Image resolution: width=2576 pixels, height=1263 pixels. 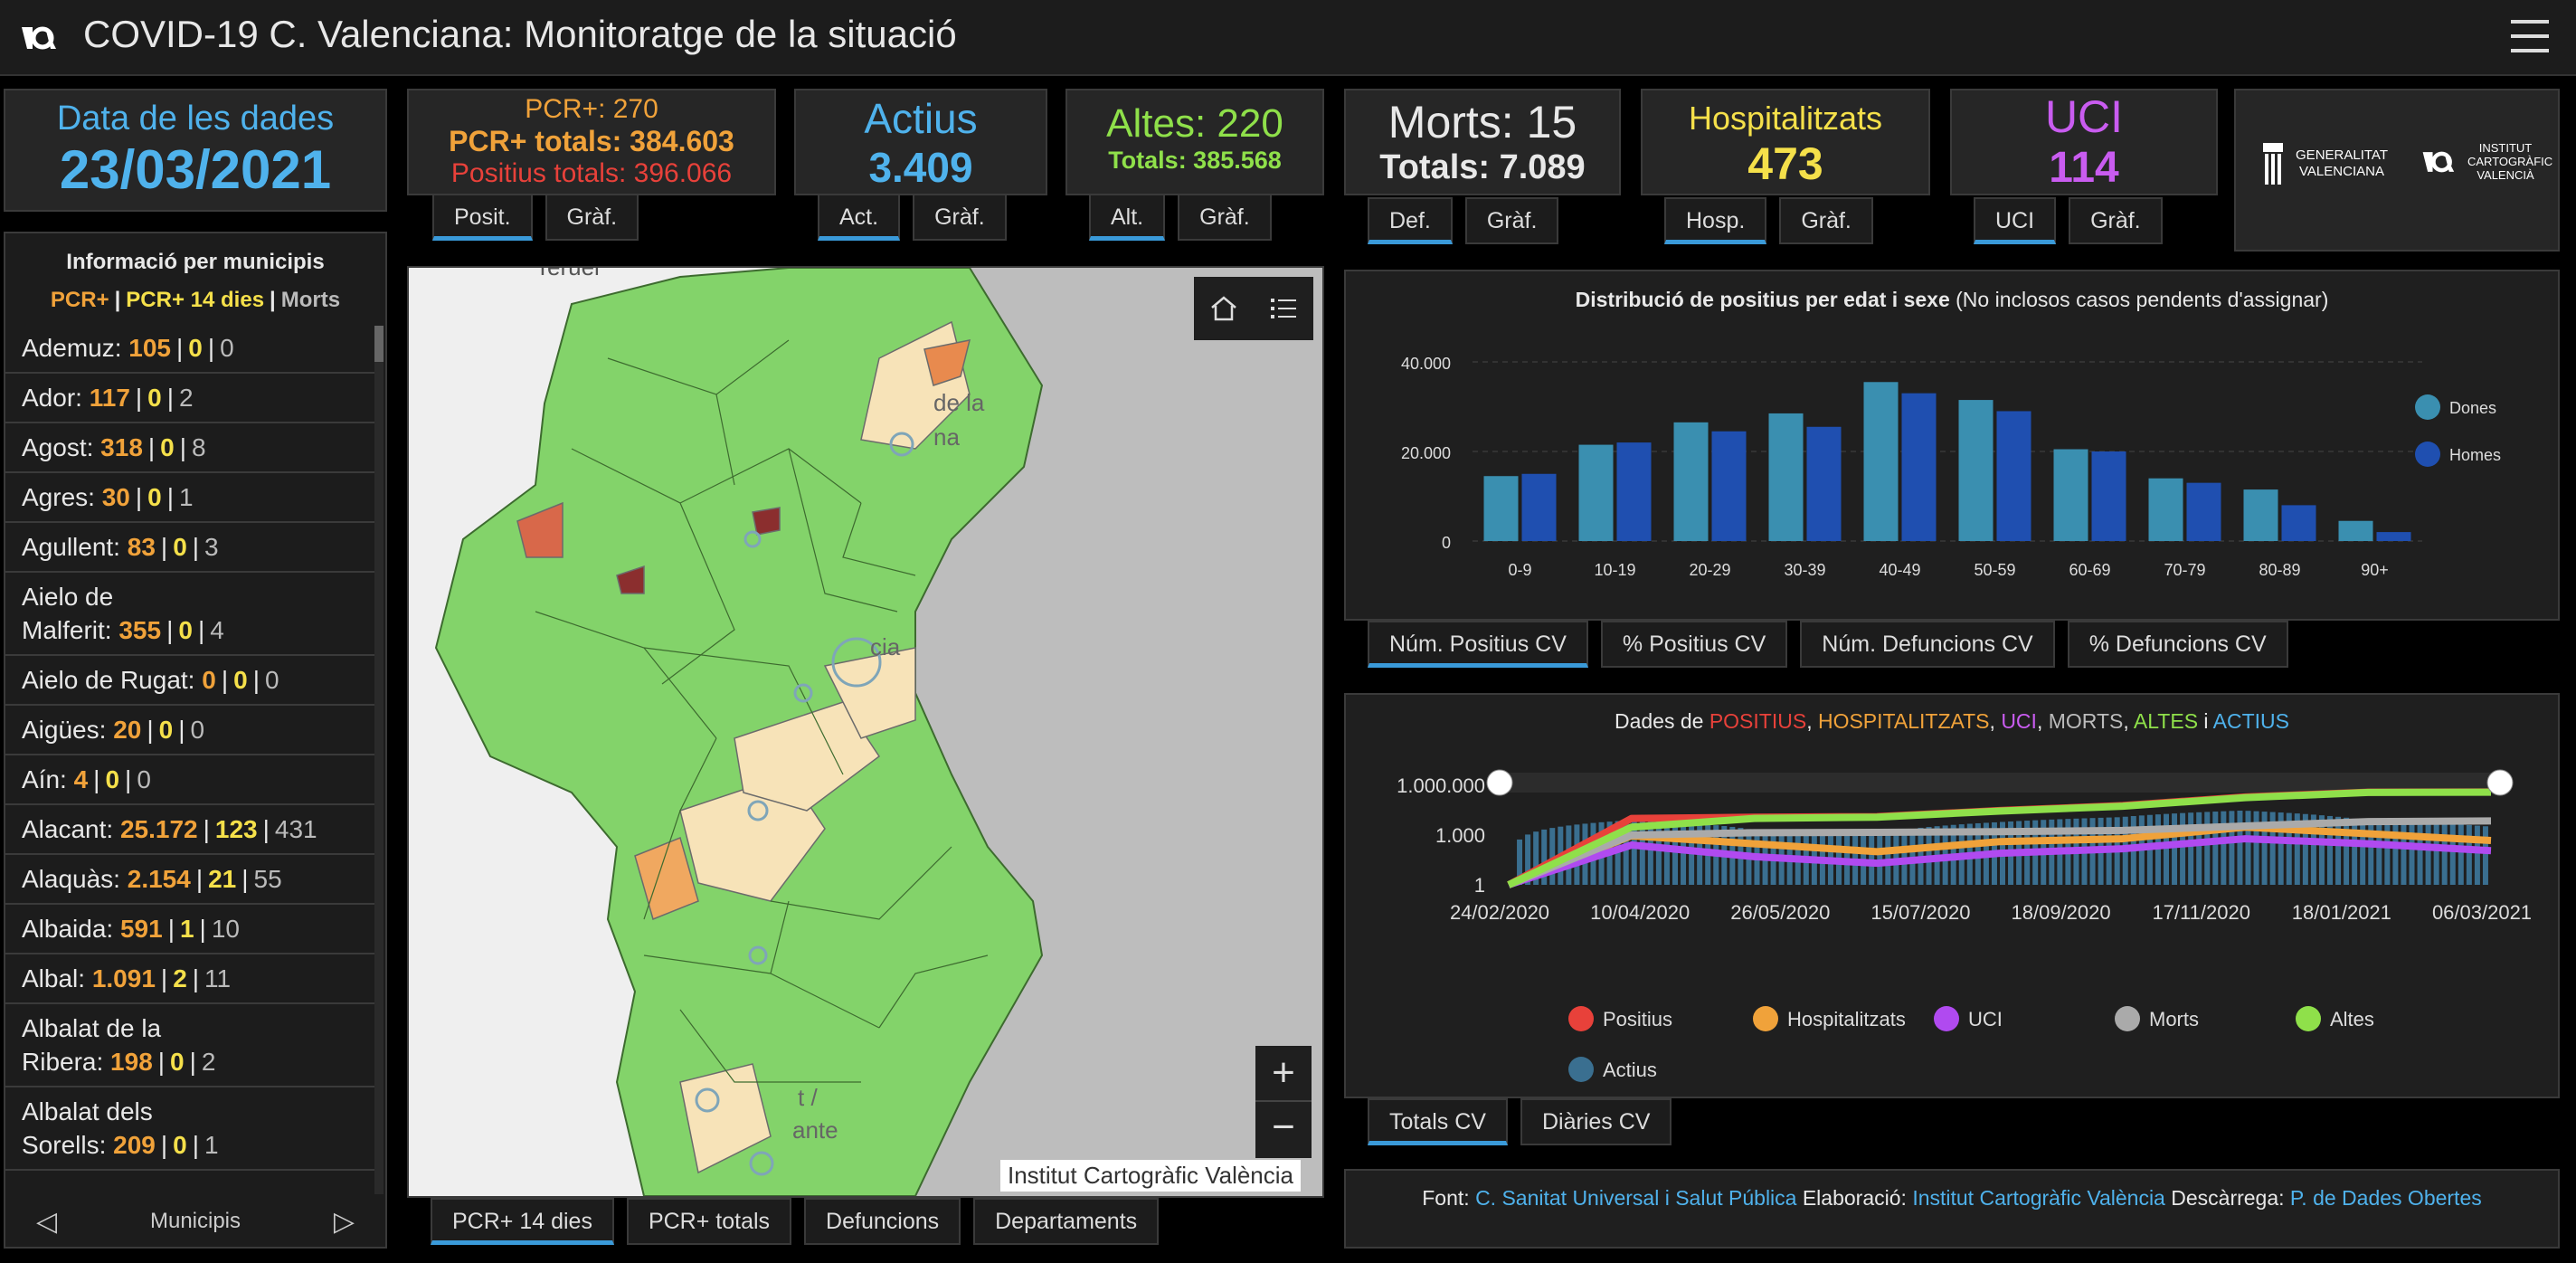 I want to click on line-title-actius: ACTIUS, so click(x=2251, y=721).